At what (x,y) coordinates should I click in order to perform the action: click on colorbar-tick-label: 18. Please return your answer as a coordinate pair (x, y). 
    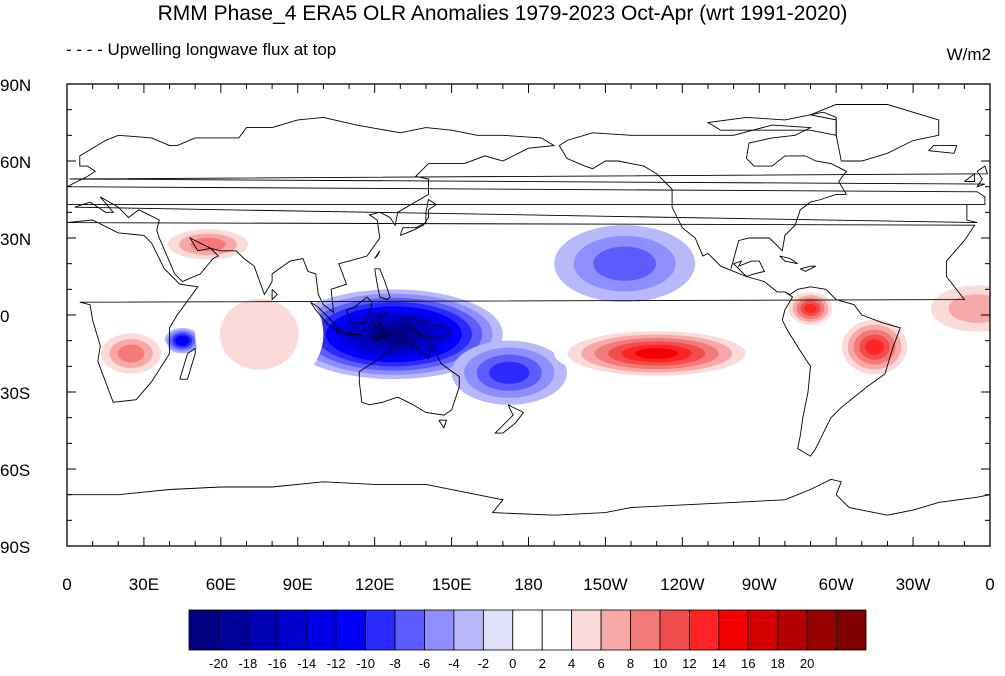
    Looking at the image, I should click on (777, 663).